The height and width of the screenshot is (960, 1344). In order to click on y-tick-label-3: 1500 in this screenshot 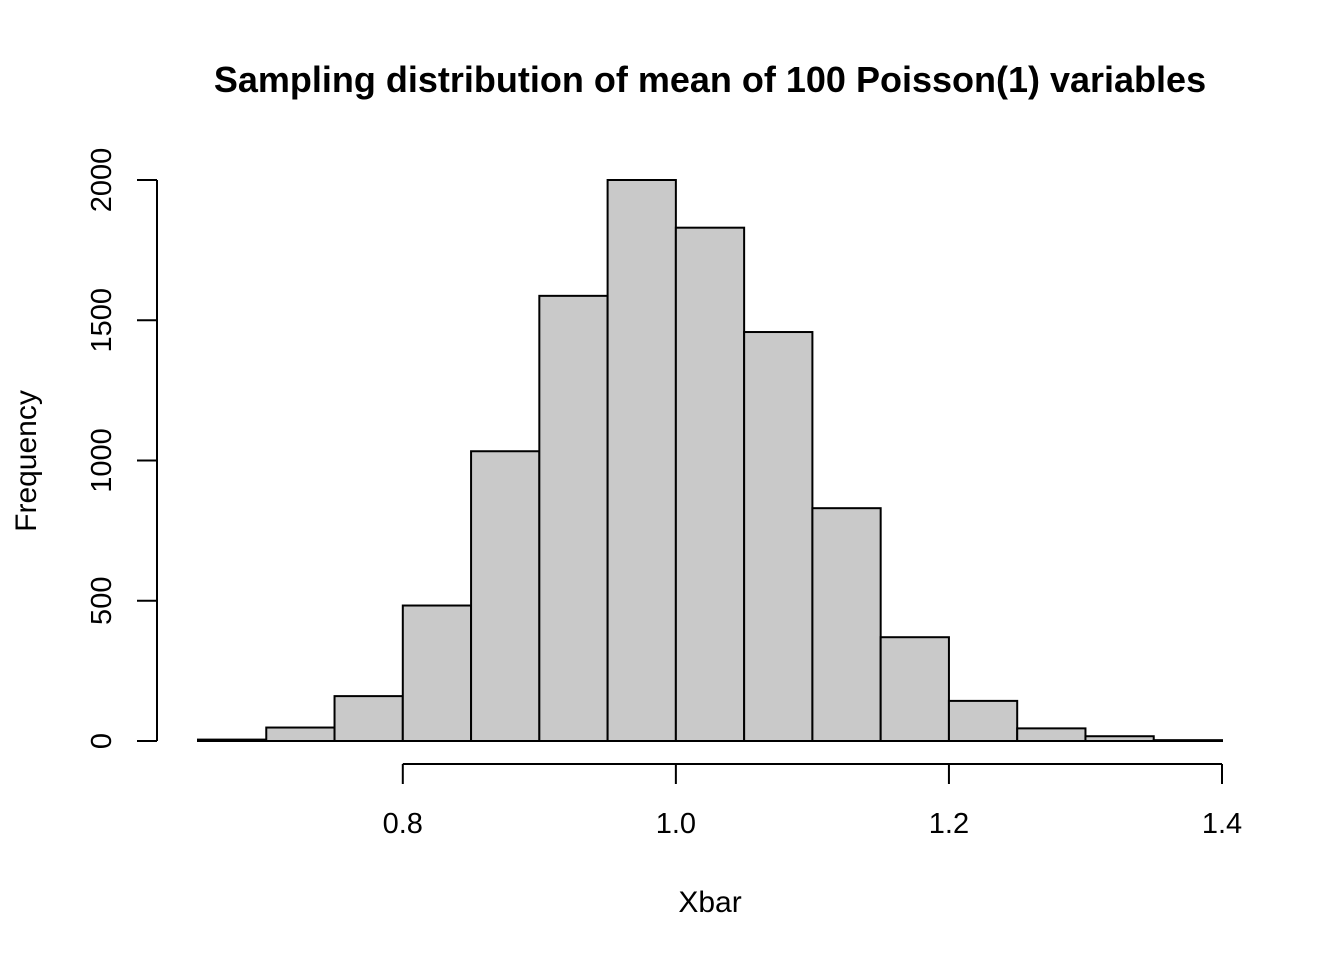, I will do `click(102, 320)`.